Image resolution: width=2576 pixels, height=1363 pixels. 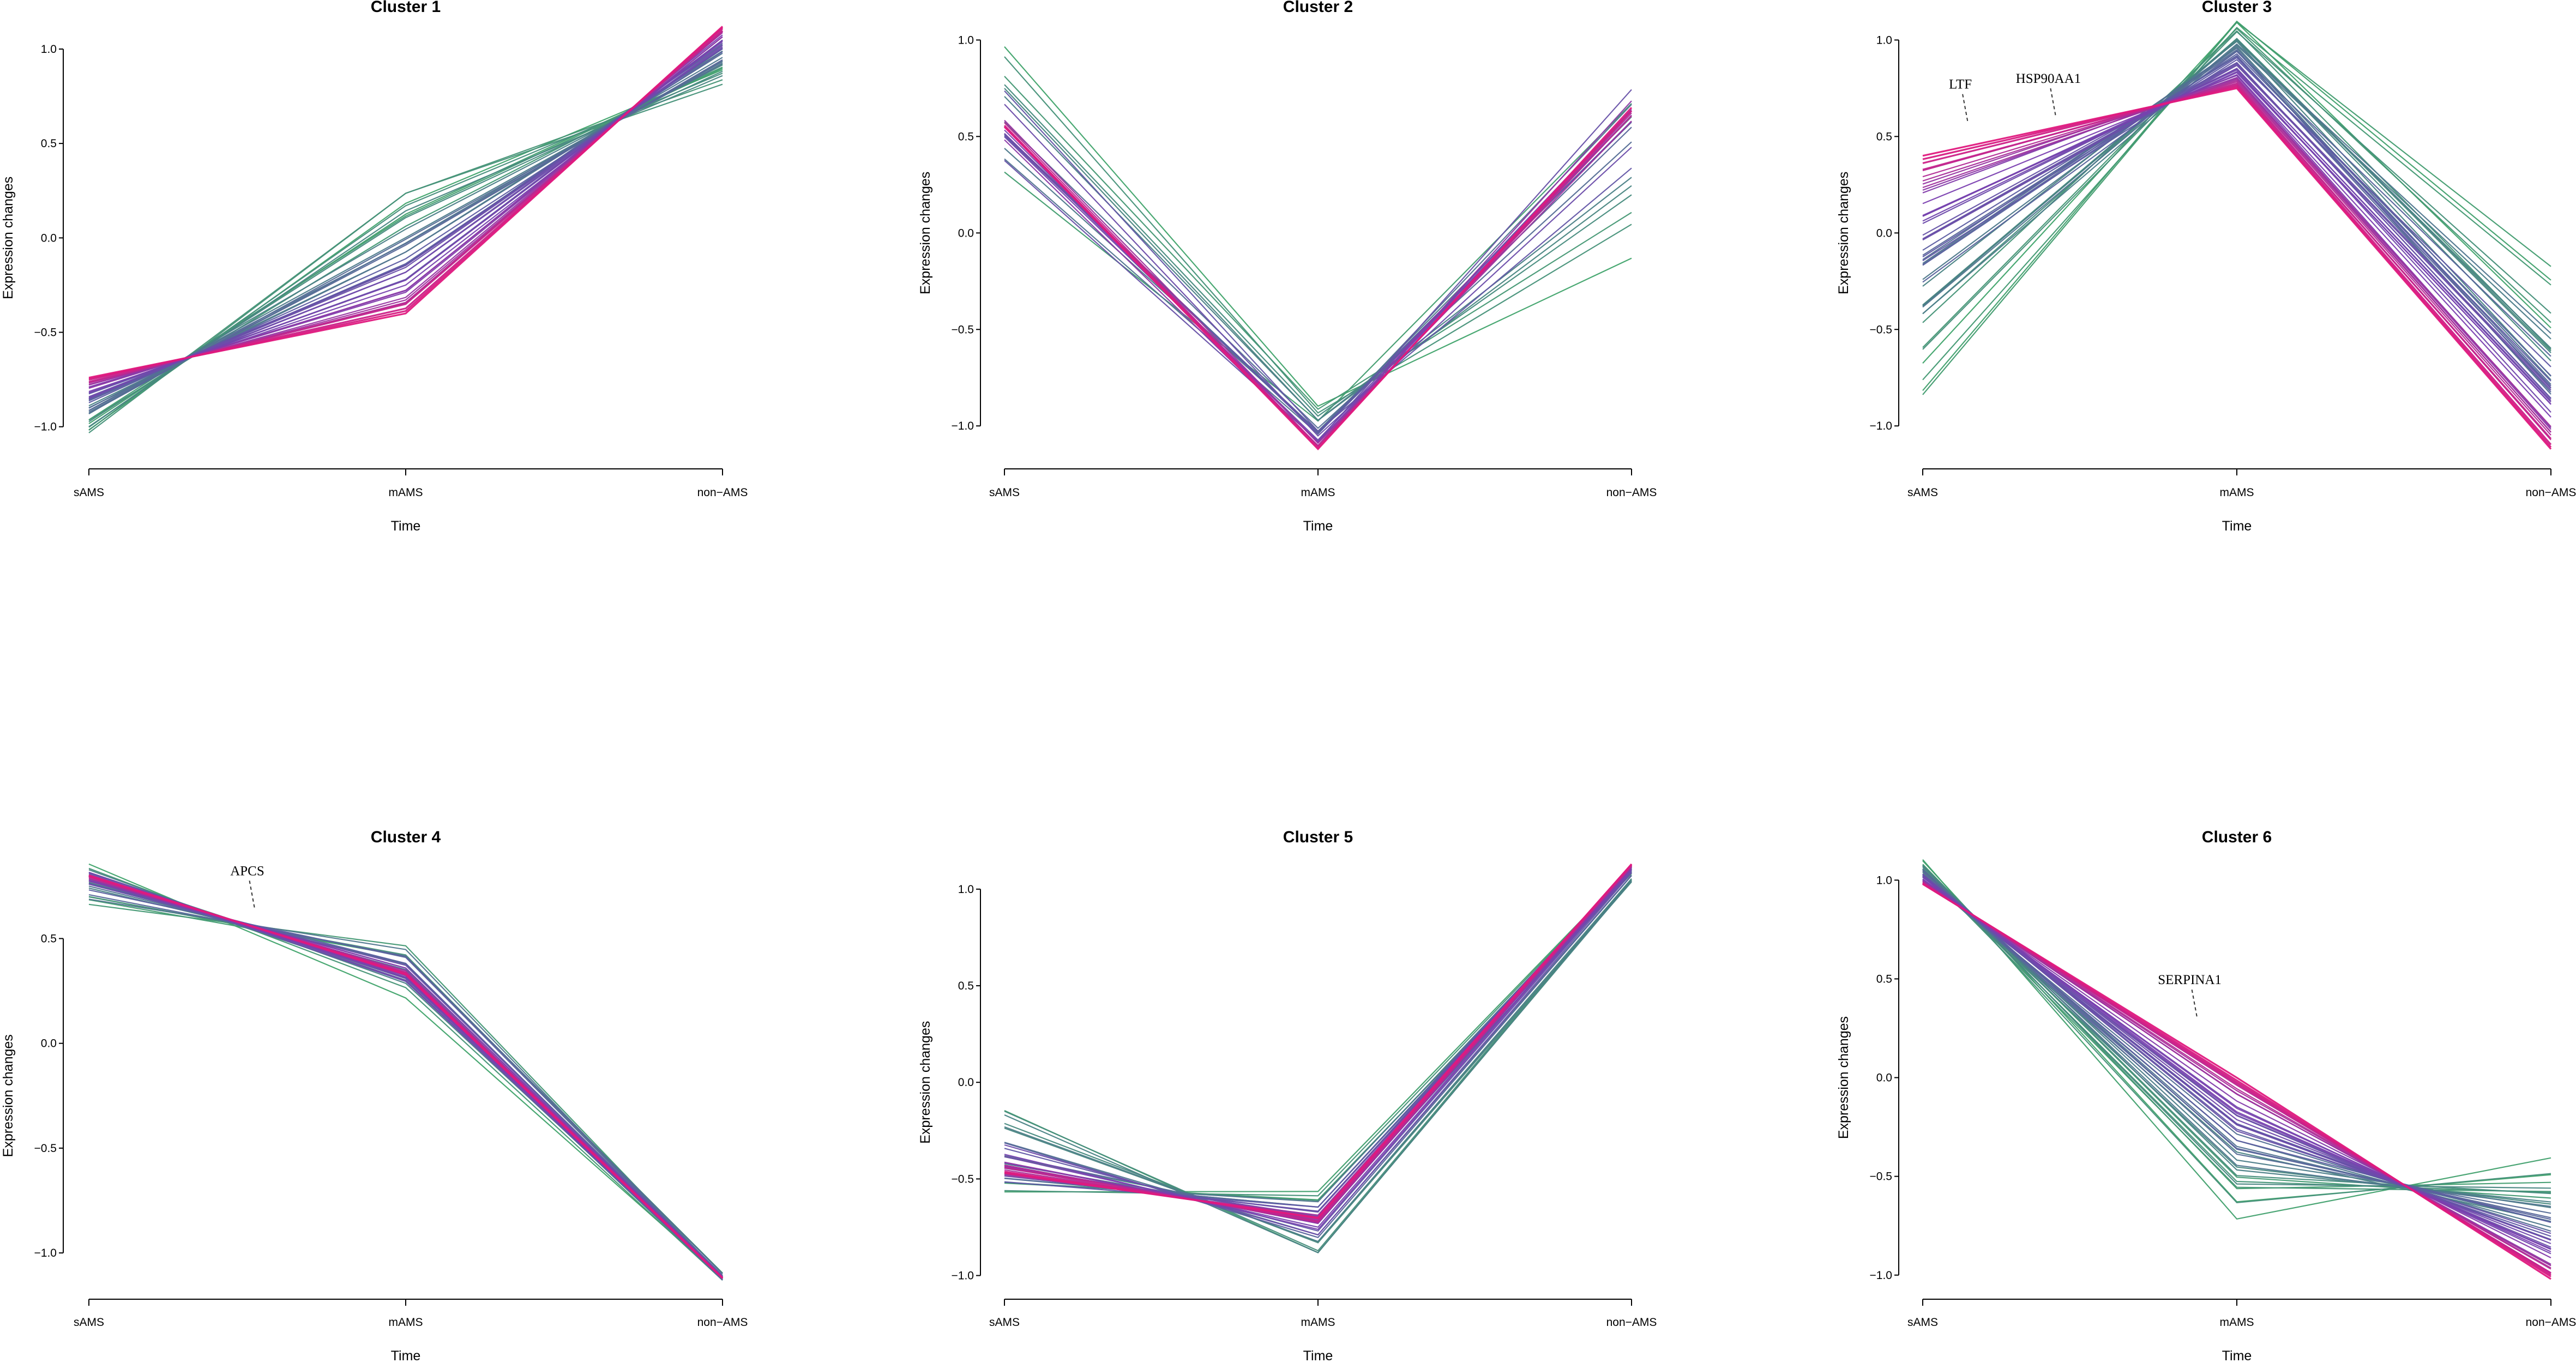 What do you see at coordinates (2237, 8) in the screenshot?
I see `panel-title: Cluster 3` at bounding box center [2237, 8].